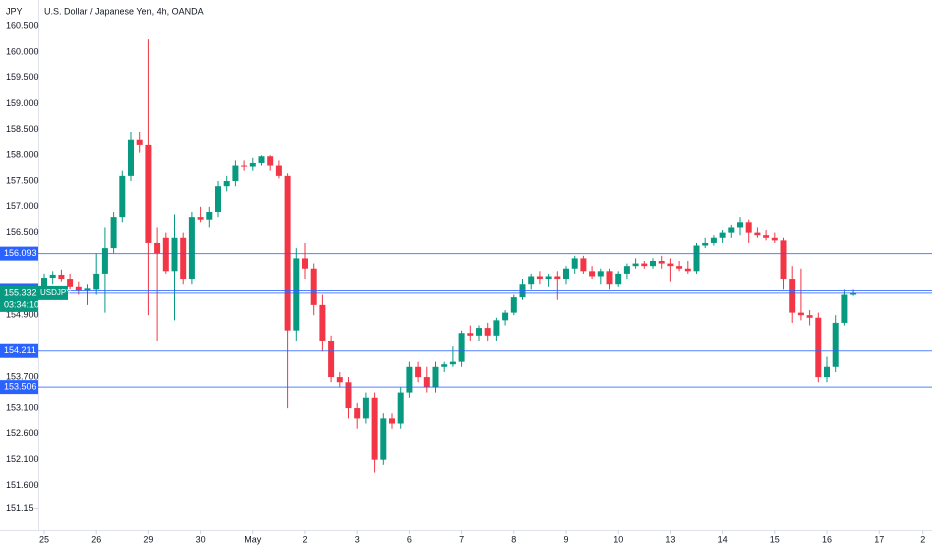  Describe the element at coordinates (723, 539) in the screenshot. I see `x-tick-label: 14` at that location.